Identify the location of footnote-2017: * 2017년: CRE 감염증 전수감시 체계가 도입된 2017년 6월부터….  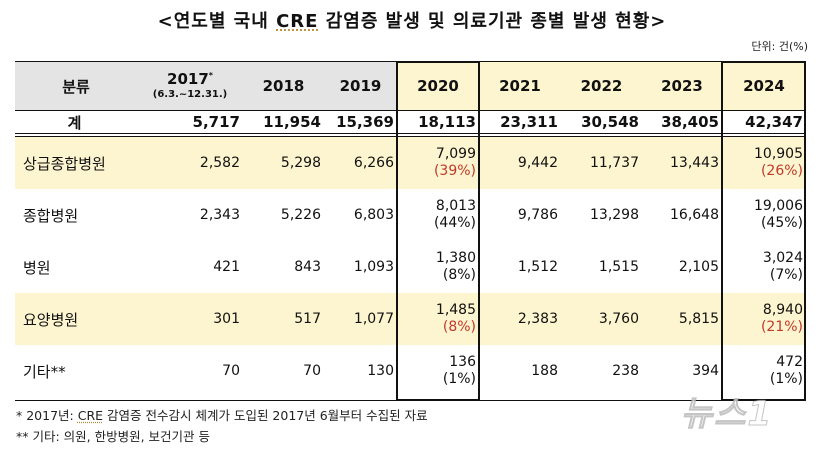
(222, 415).